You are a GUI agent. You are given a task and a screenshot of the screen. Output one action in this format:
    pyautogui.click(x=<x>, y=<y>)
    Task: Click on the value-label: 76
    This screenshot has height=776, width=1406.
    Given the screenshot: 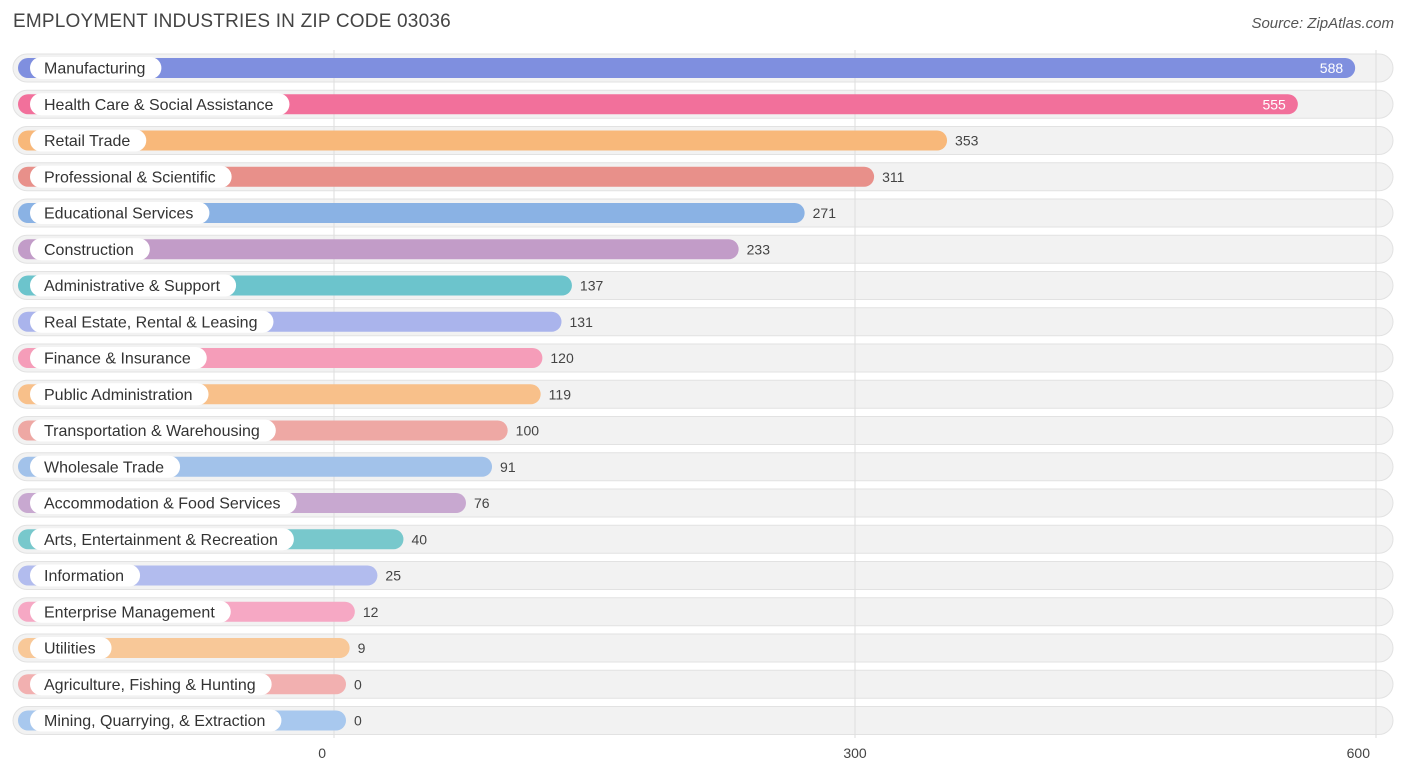 What is the action you would take?
    pyautogui.click(x=482, y=503)
    